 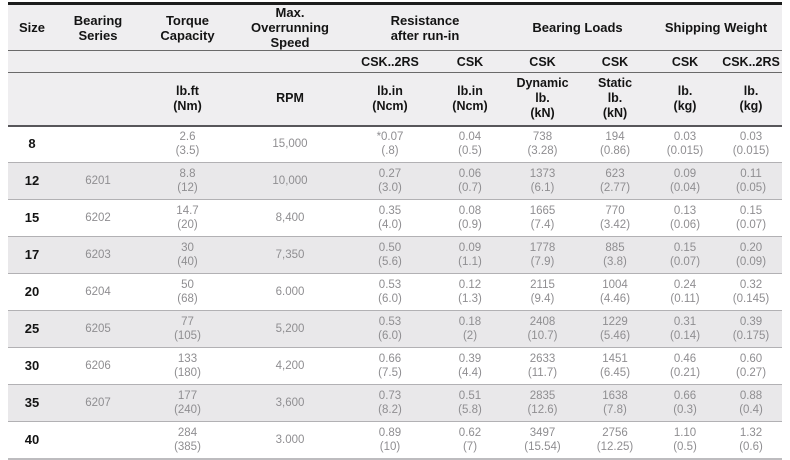 I want to click on bearing-series-cell: 6202, so click(x=98, y=218).